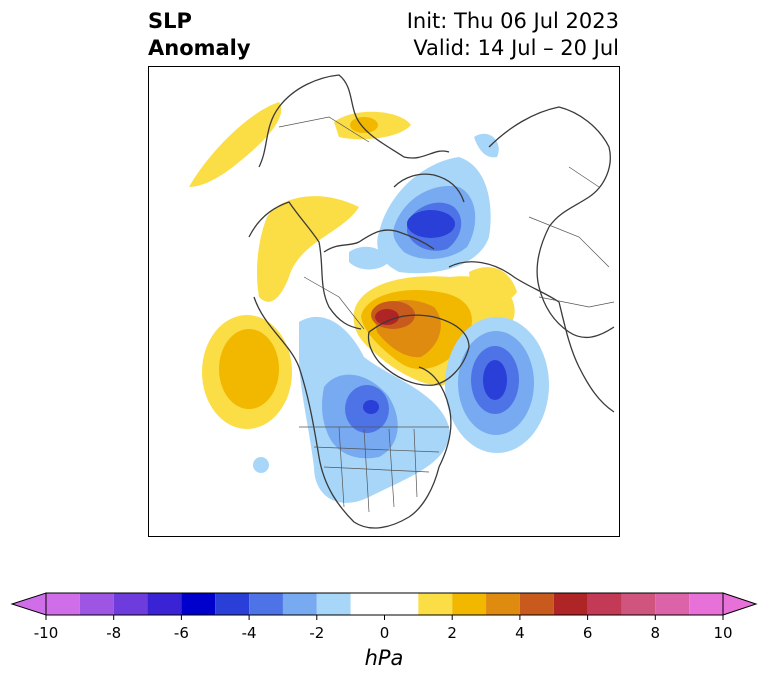  I want to click on title-line-2: Anomaly, so click(199, 48).